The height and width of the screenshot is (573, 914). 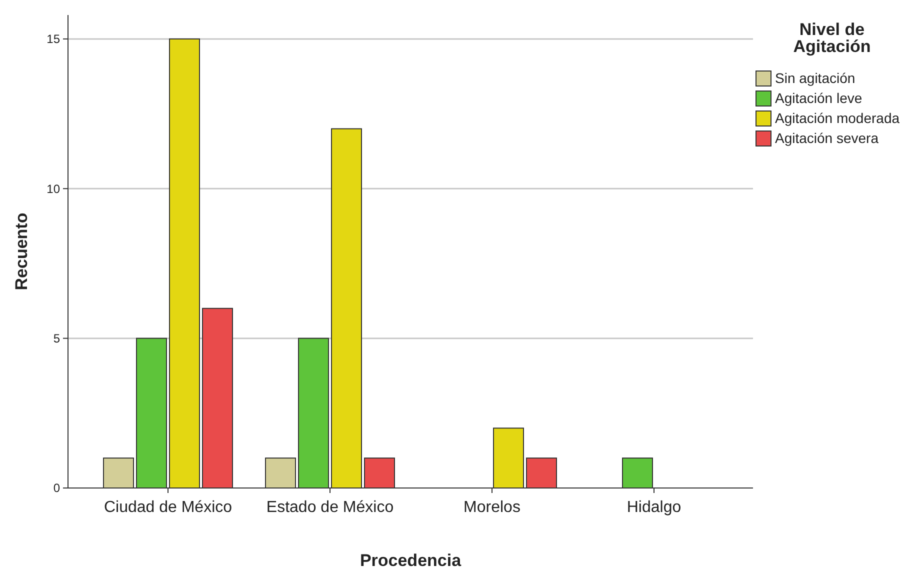 What do you see at coordinates (818, 98) in the screenshot?
I see `legend-label: Agitación leve` at bounding box center [818, 98].